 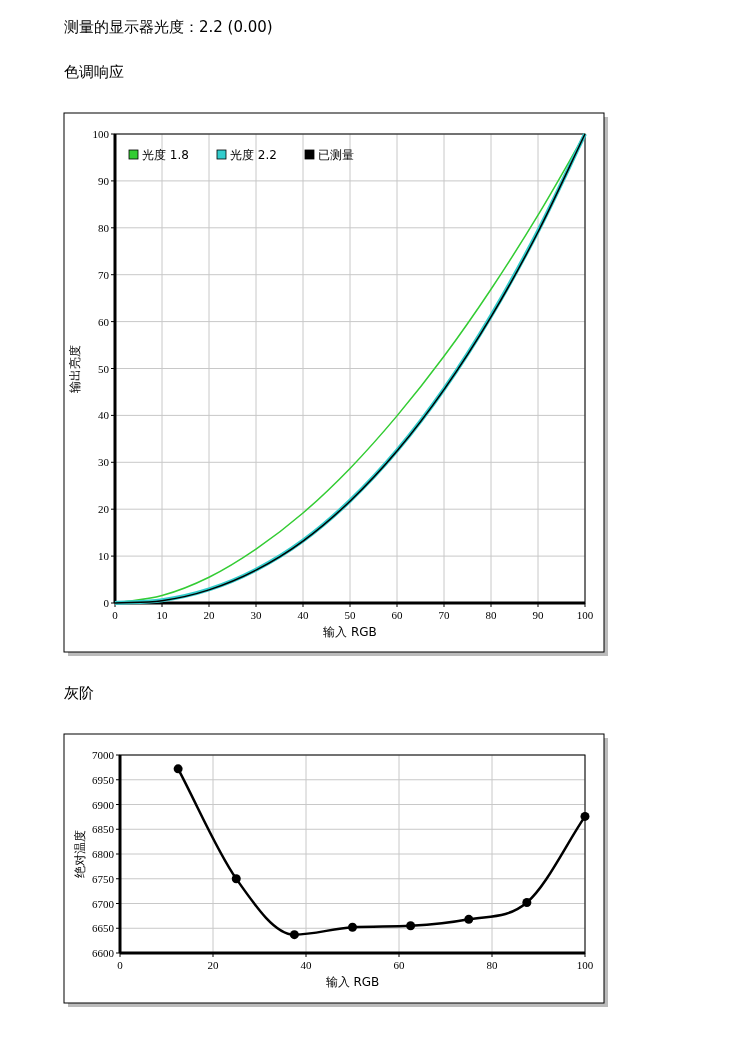 I want to click on y-tick-label: 0, so click(x=106, y=603).